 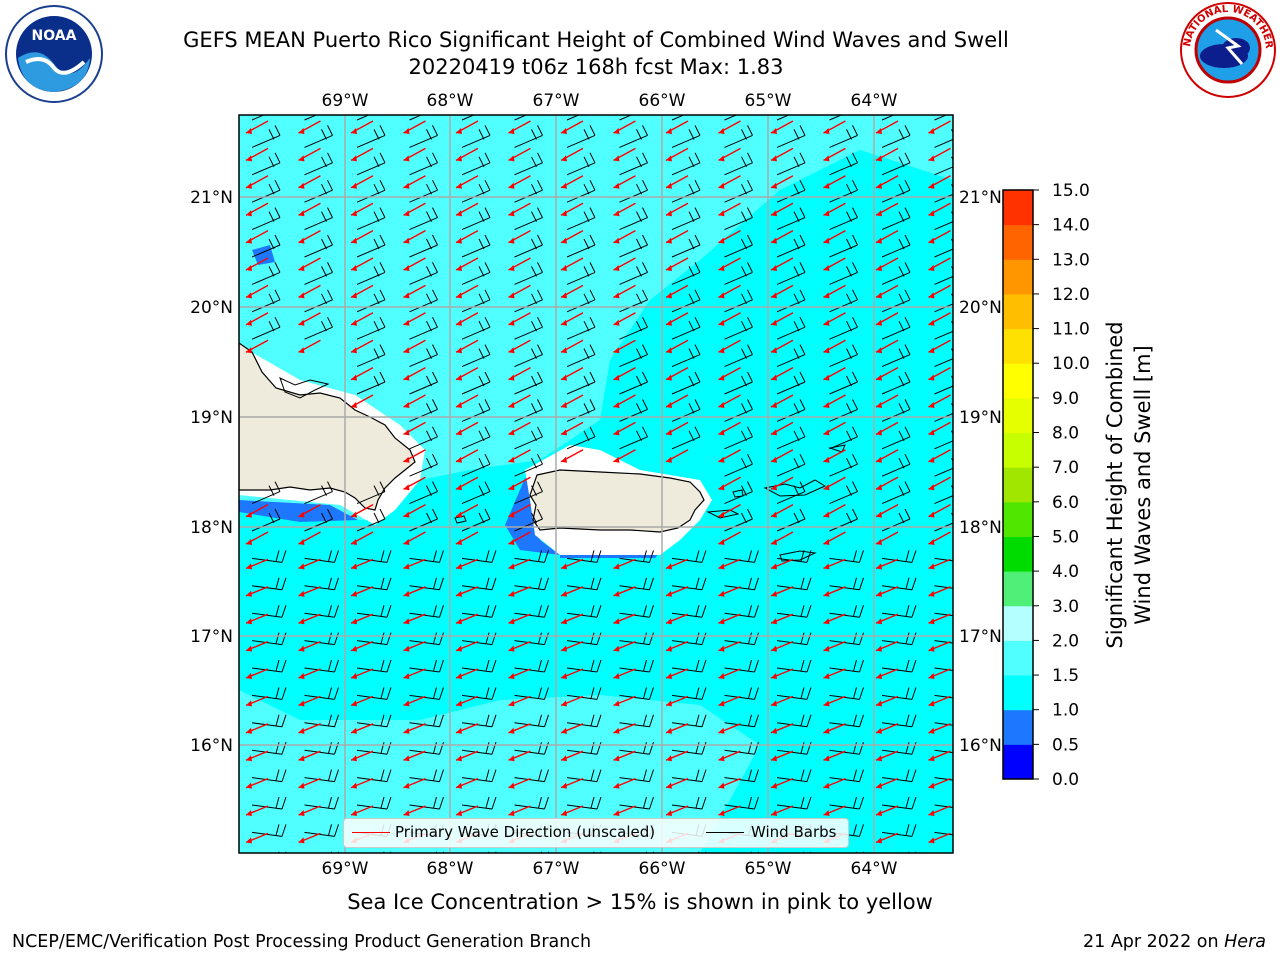 I want to click on colorbar-title-2: Wind Waves and Swell [m], so click(x=1143, y=485).